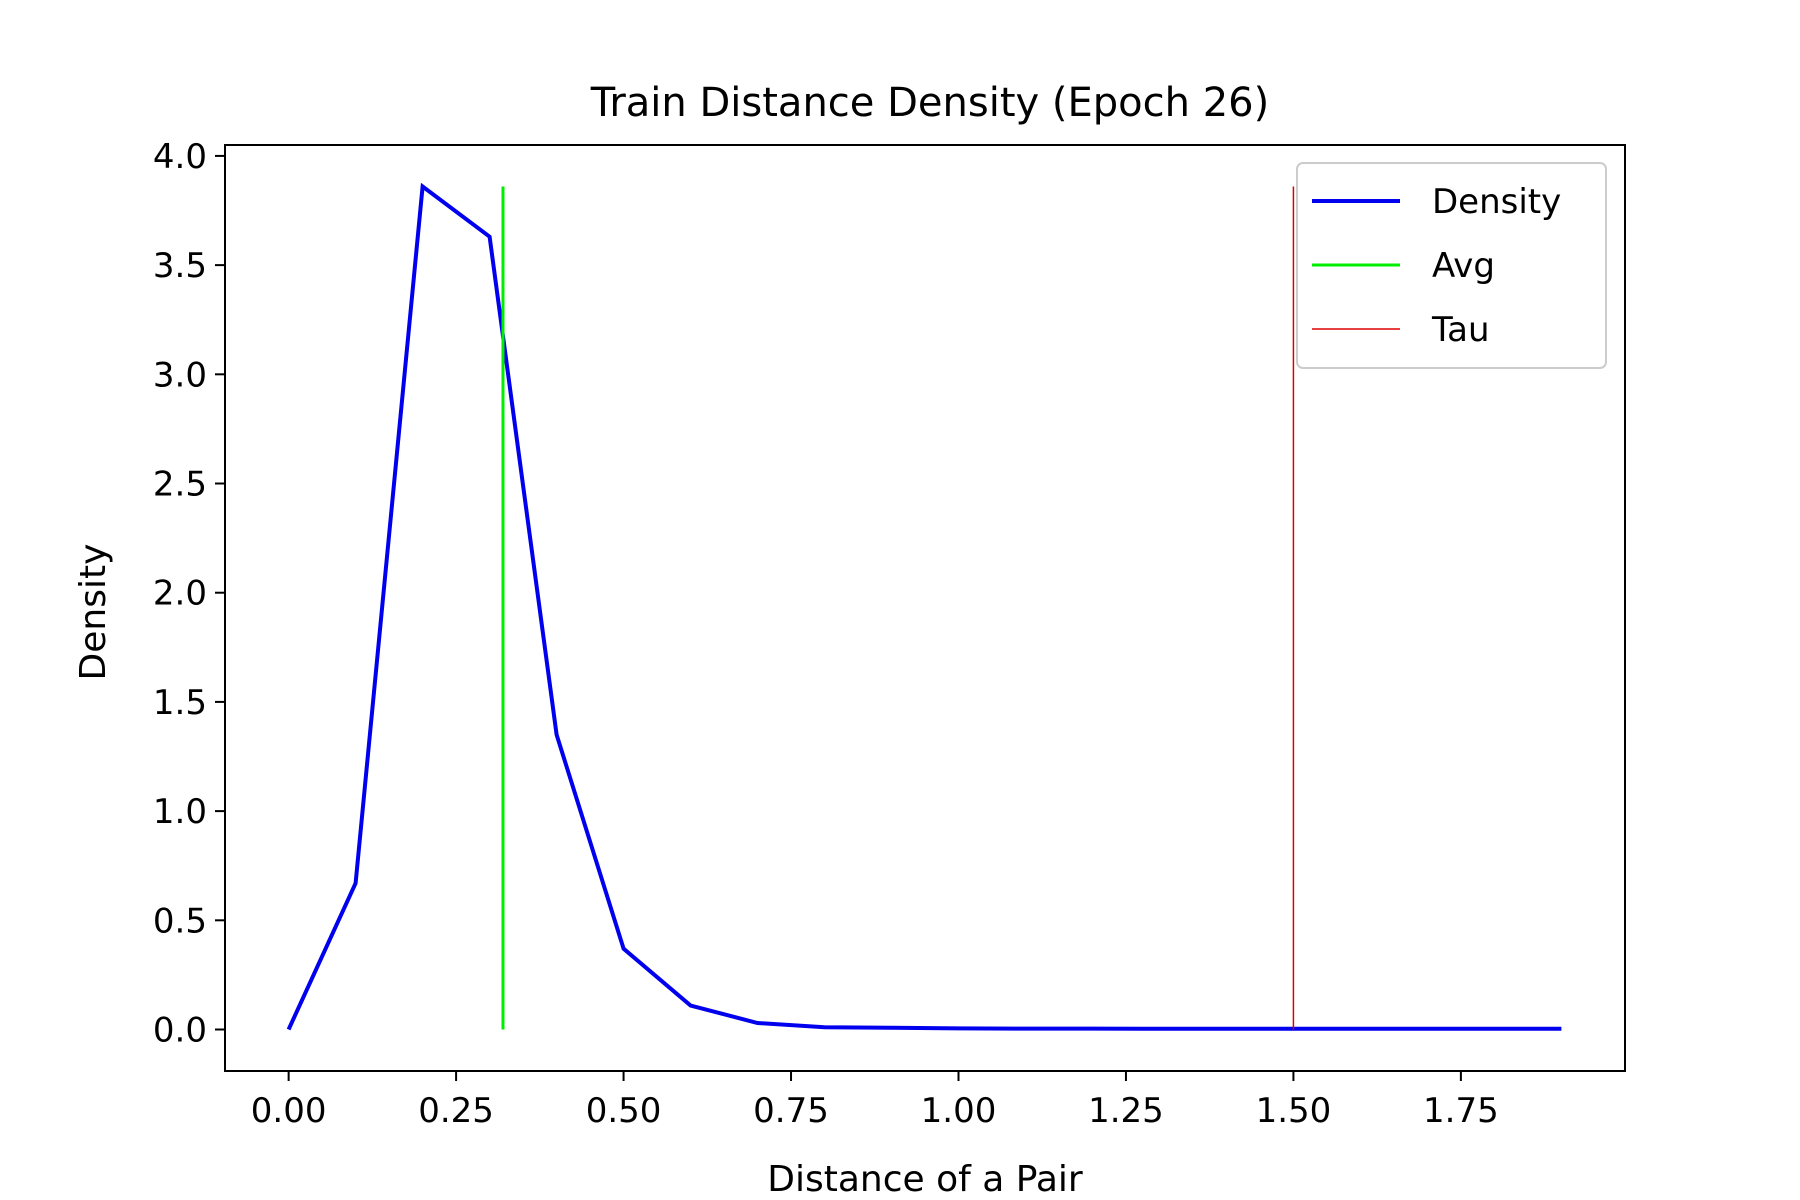  What do you see at coordinates (875, 1101) in the screenshot?
I see `x-axis: 0.00 0.25 0.50 0.75 1.00 1.25 1.50 1.75` at bounding box center [875, 1101].